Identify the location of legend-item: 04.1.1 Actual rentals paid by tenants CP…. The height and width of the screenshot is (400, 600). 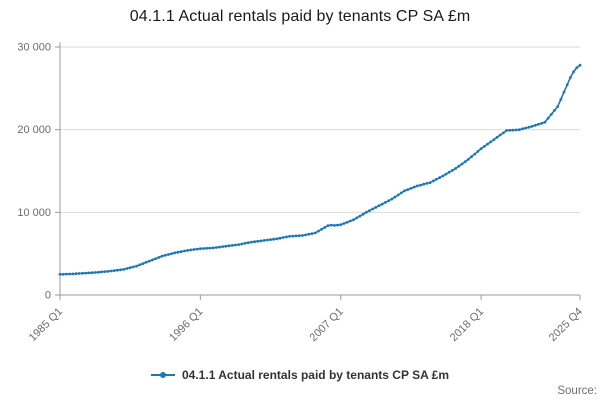
(300, 375).